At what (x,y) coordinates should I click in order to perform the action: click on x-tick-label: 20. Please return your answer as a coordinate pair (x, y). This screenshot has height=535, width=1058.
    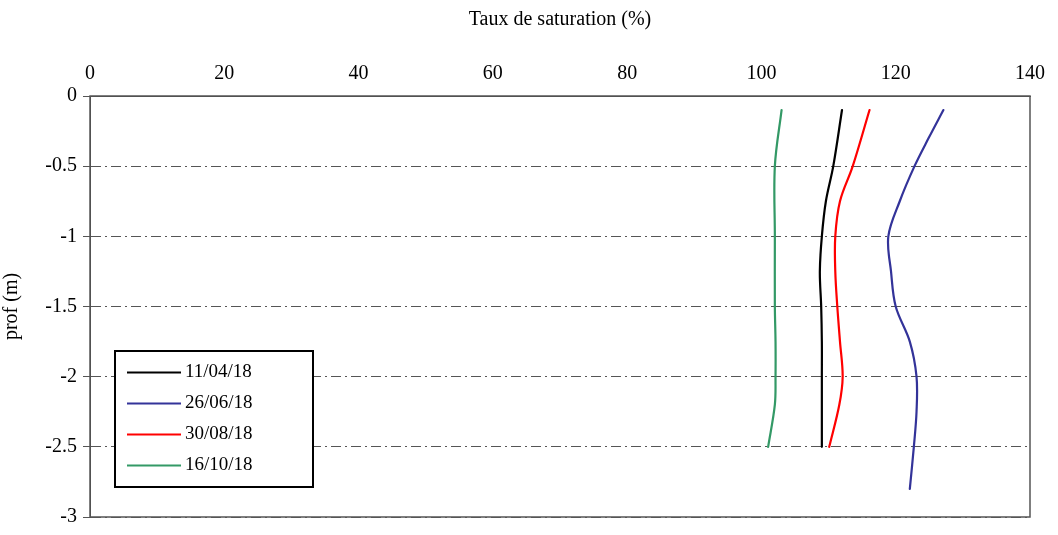
    Looking at the image, I should click on (224, 72).